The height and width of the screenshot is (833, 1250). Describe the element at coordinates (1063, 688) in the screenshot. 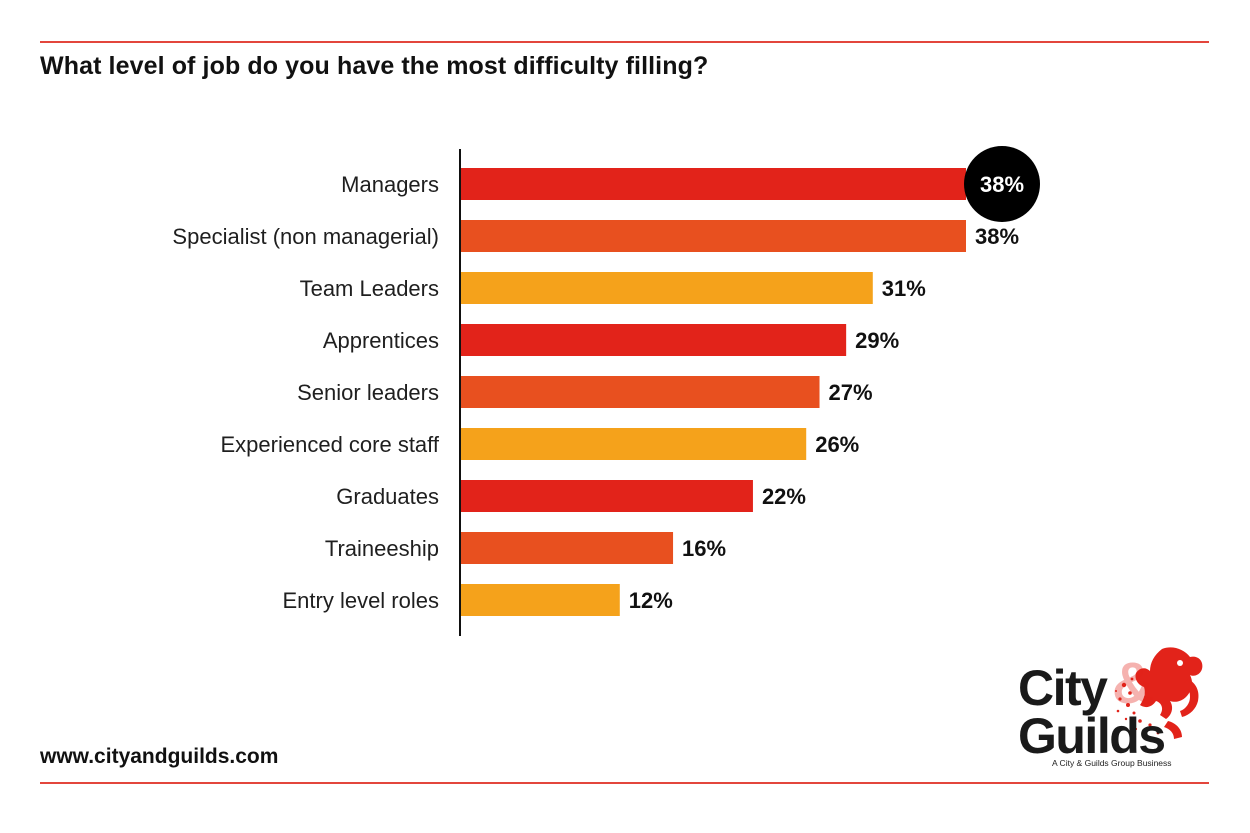

I see `logo-city-text: City` at that location.